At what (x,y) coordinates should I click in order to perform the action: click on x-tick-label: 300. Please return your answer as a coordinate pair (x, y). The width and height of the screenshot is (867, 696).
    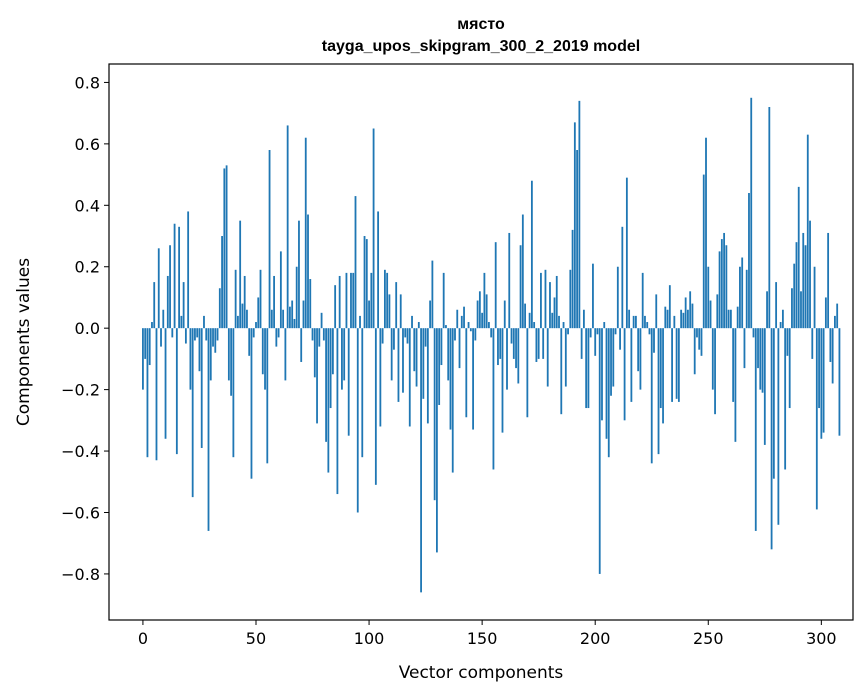
    Looking at the image, I should click on (821, 638).